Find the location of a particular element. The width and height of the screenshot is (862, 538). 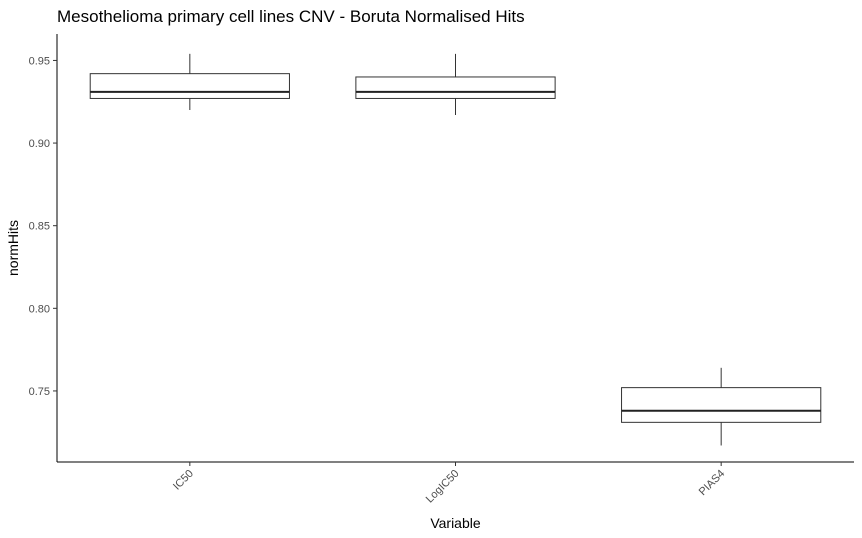

box-pias4 is located at coordinates (721, 406).